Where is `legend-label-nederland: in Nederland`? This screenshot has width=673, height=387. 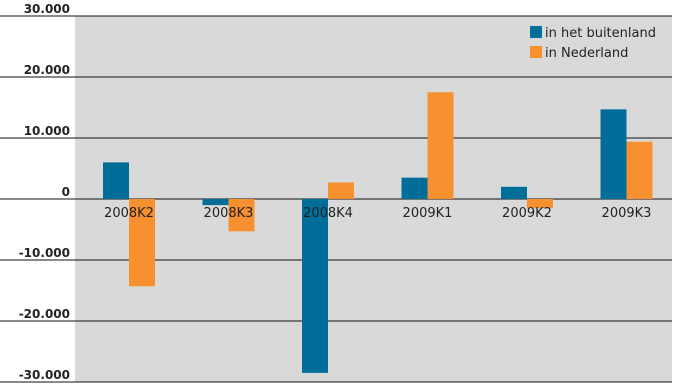 legend-label-nederland: in Nederland is located at coordinates (586, 53).